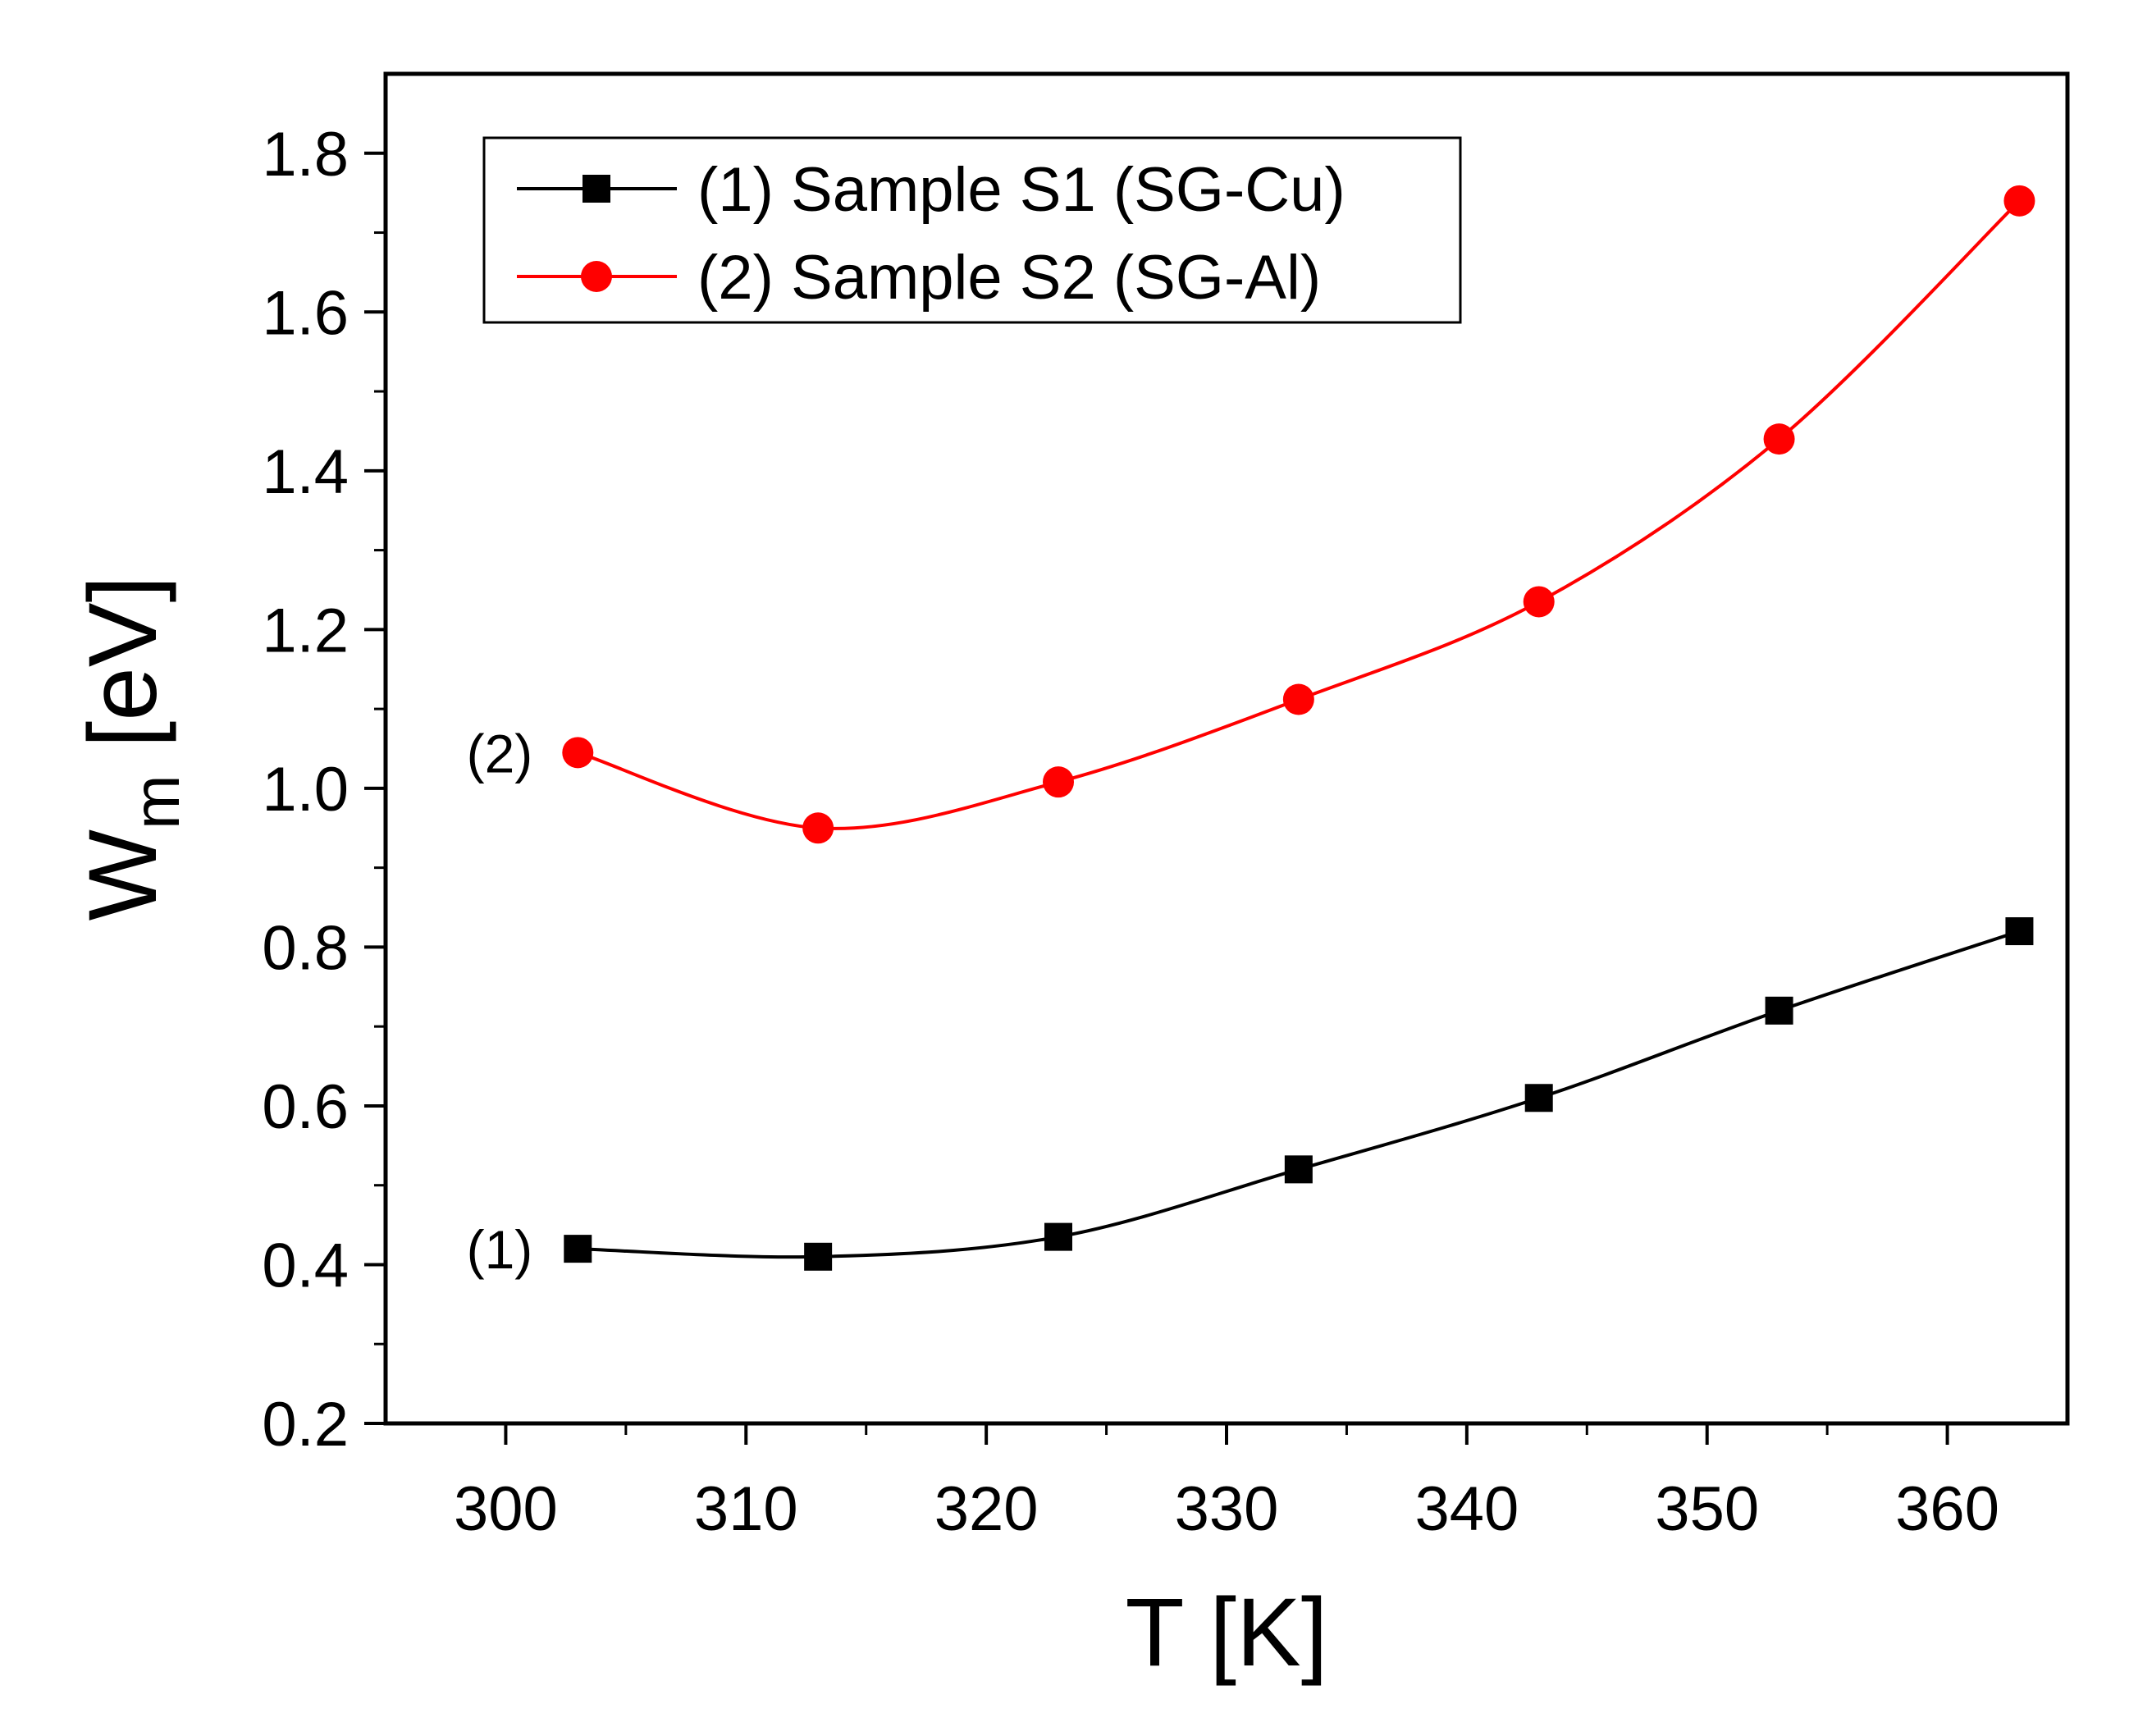  Describe the element at coordinates (305, 948) in the screenshot. I see `y-tick-label-0.8: 0.8` at that location.